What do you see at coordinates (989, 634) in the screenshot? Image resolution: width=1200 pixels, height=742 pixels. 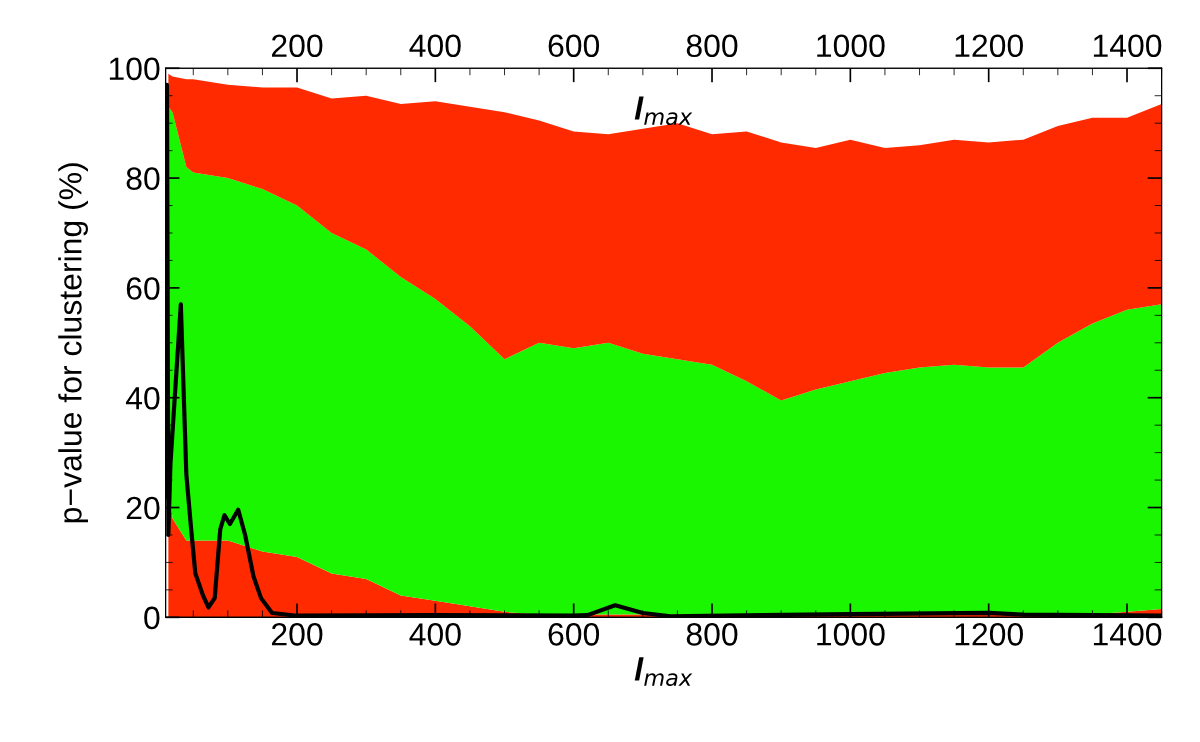 I see `x-tick-label: 1200` at bounding box center [989, 634].